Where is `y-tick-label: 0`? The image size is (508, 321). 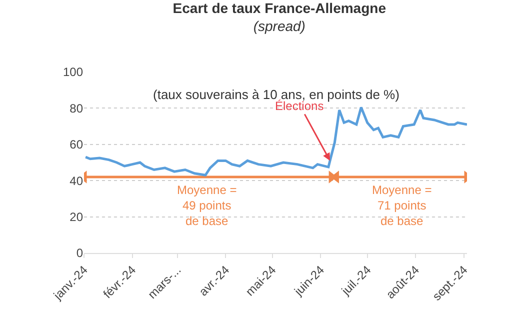
y-tick-label: 0 is located at coordinates (80, 253).